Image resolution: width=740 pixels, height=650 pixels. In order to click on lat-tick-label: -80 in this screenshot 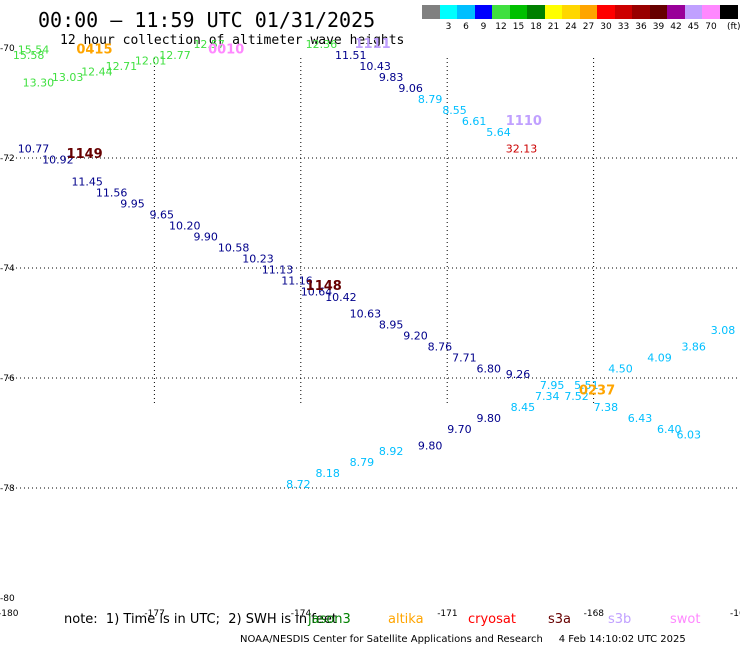, I will do `click(7, 599)`.